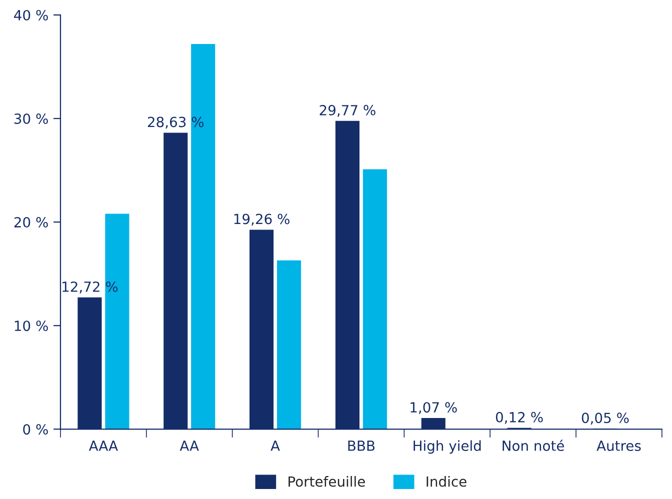 This screenshot has width=672, height=499. What do you see at coordinates (262, 220) in the screenshot?
I see `data-label: 19,26 %` at bounding box center [262, 220].